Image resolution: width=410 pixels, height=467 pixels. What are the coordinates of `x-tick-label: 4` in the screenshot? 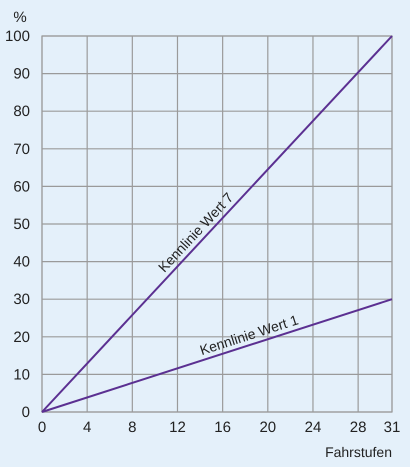 It's located at (87, 427).